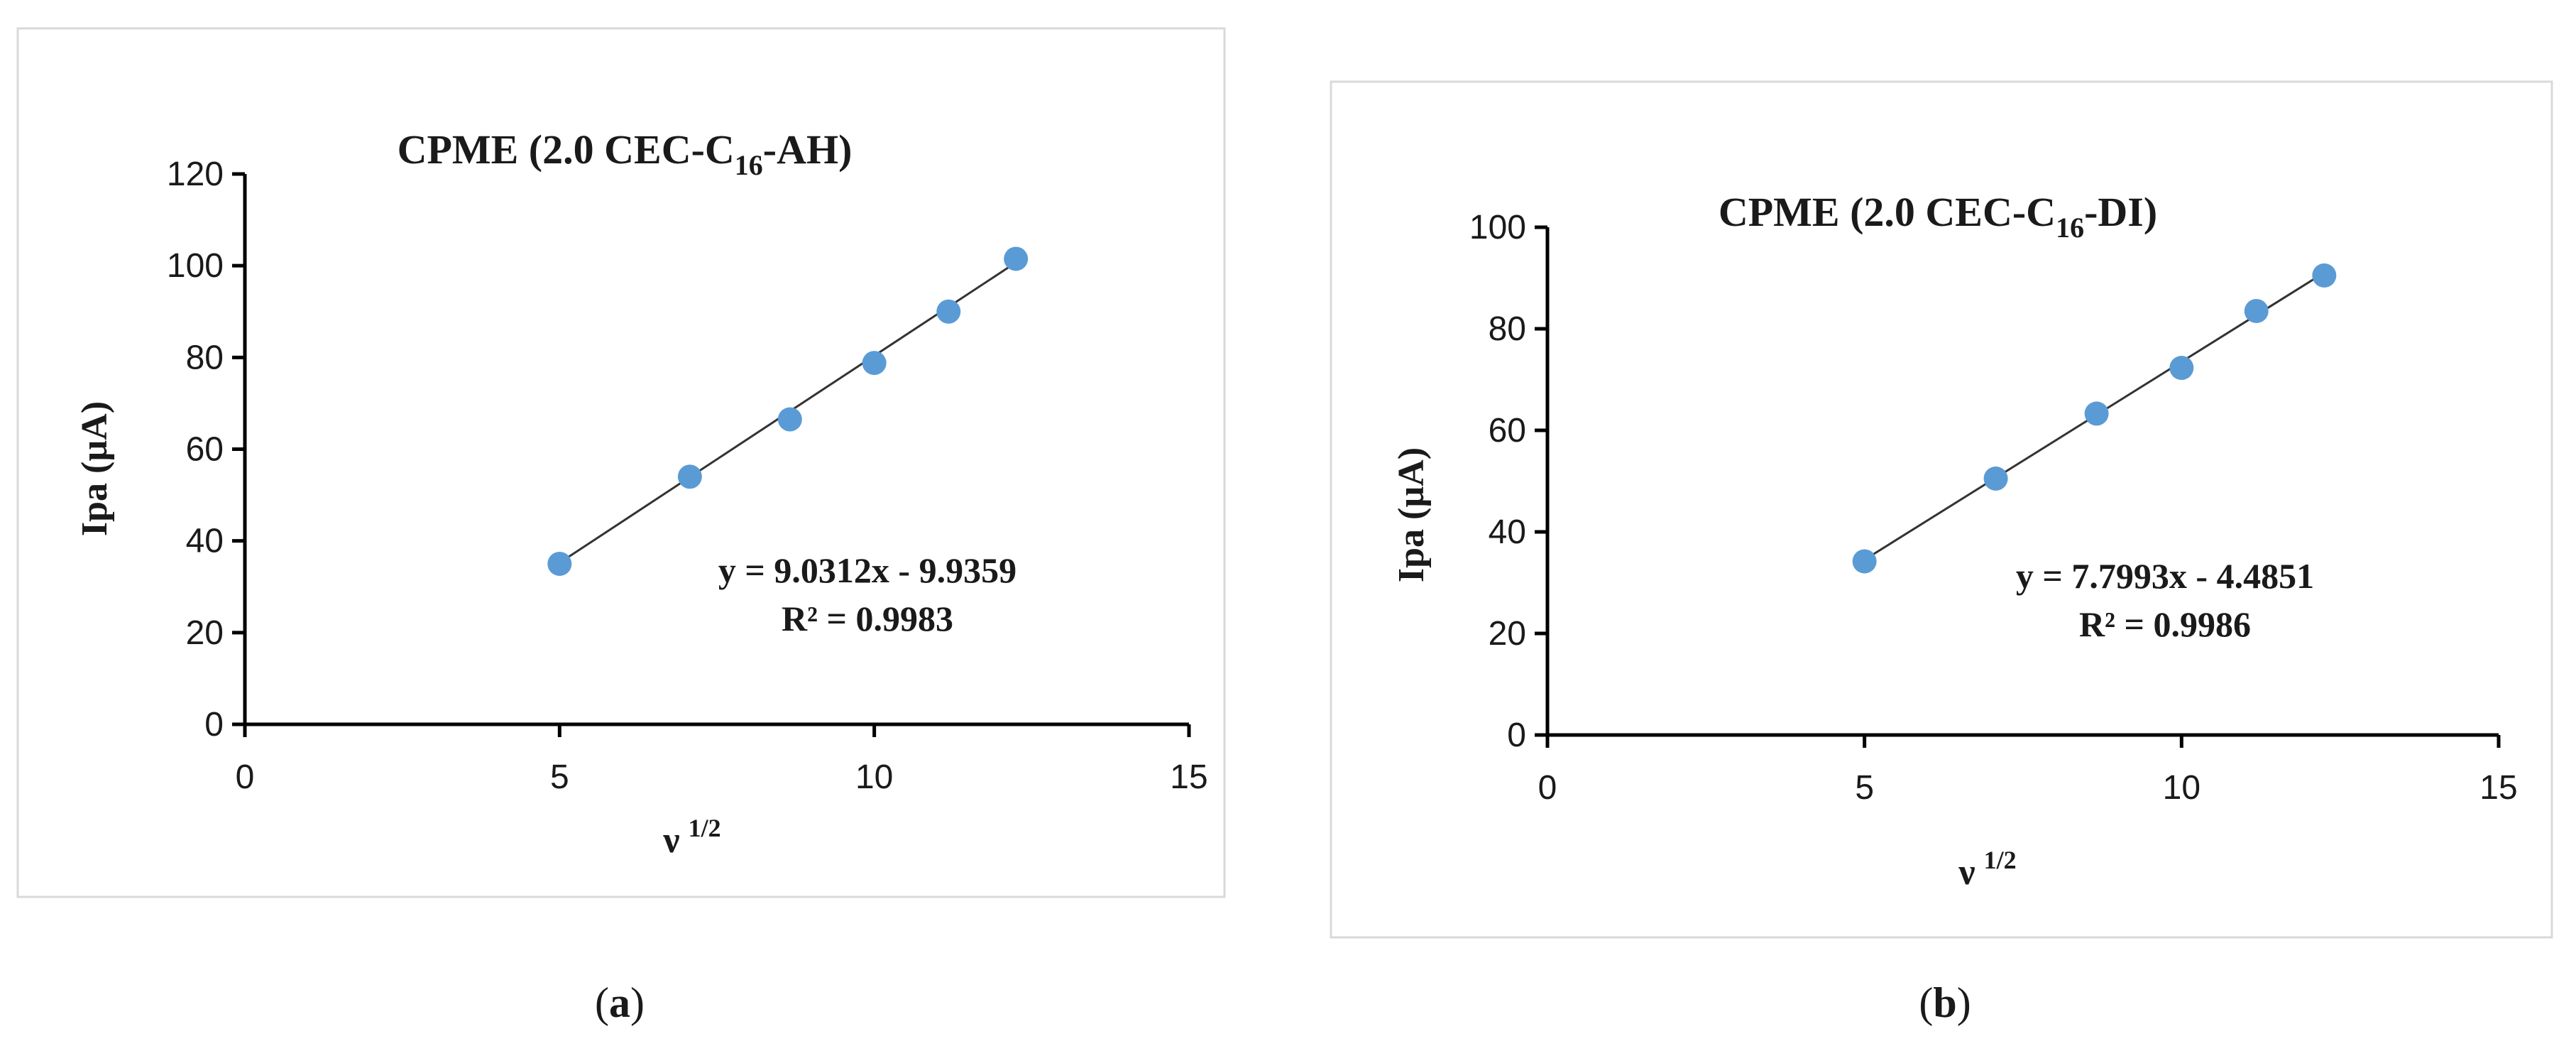 Image resolution: width=2576 pixels, height=1051 pixels. What do you see at coordinates (195, 175) in the screenshot?
I see `chart-a-y-tick-label: 120` at bounding box center [195, 175].